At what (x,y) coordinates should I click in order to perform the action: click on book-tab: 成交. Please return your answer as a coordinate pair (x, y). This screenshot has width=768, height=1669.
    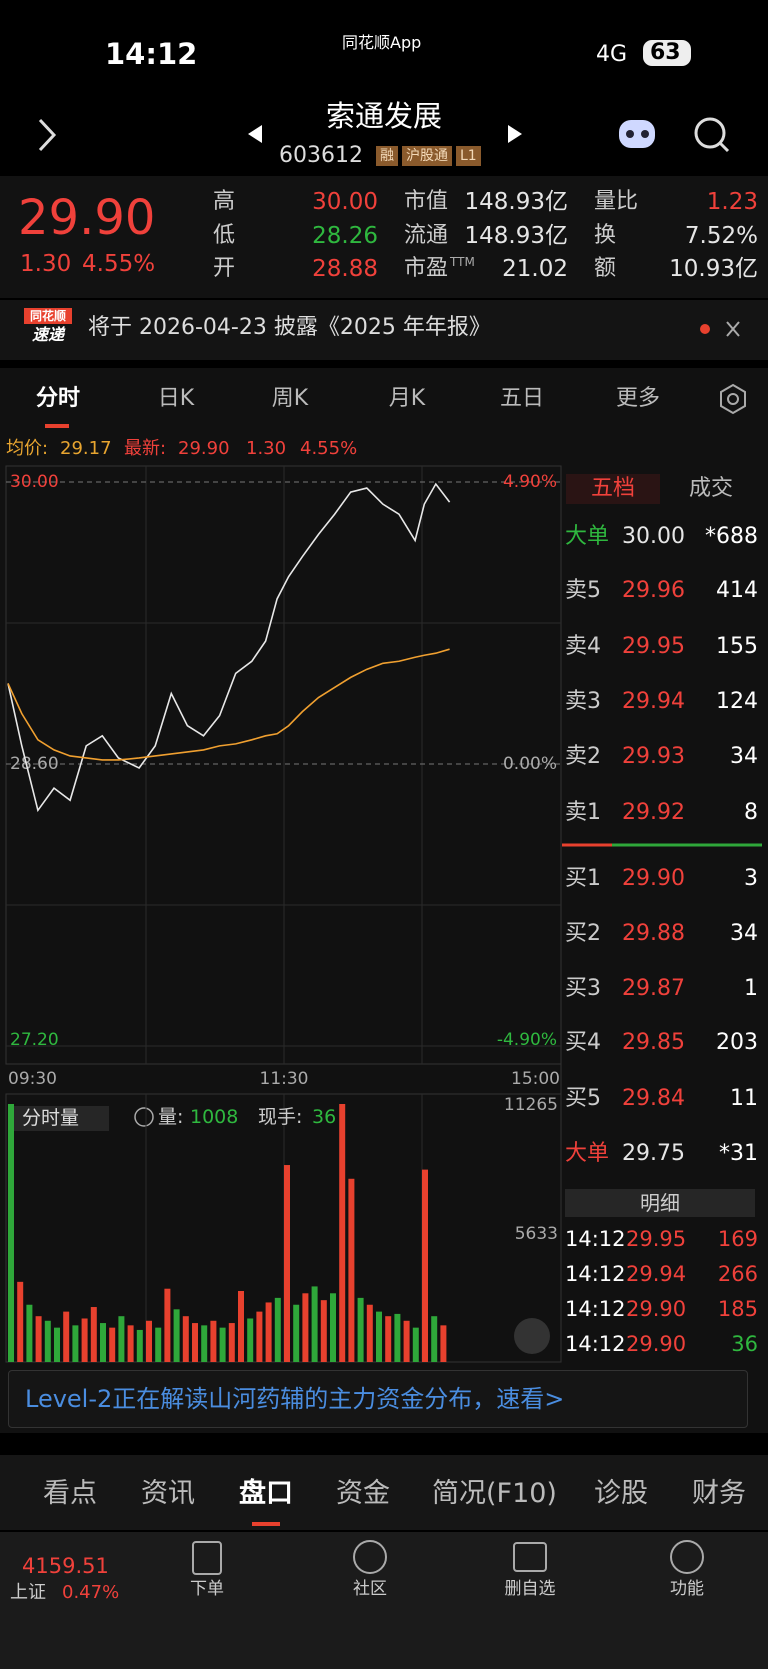
    Looking at the image, I should click on (710, 488).